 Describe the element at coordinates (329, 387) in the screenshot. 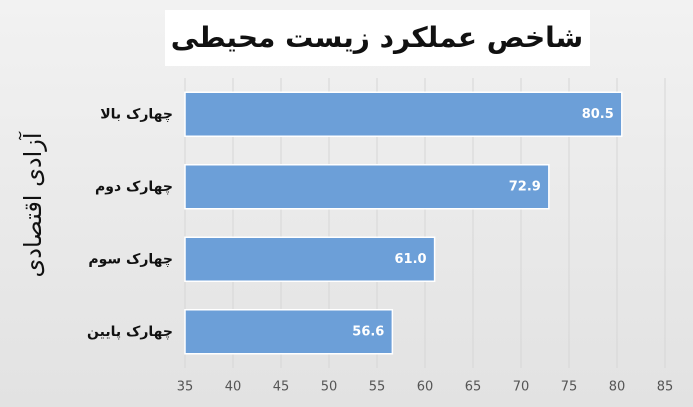

I see `x-tick-label: 50` at that location.